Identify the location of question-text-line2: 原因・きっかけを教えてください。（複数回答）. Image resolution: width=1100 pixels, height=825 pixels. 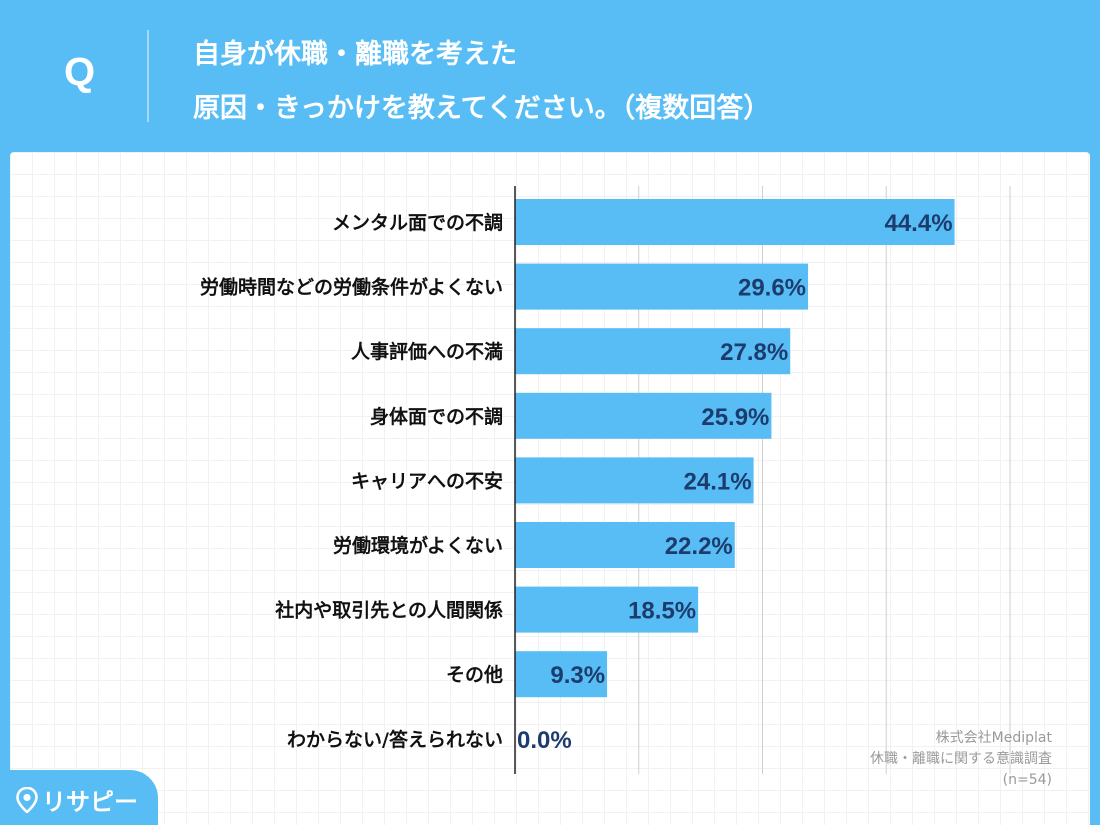
(482, 108).